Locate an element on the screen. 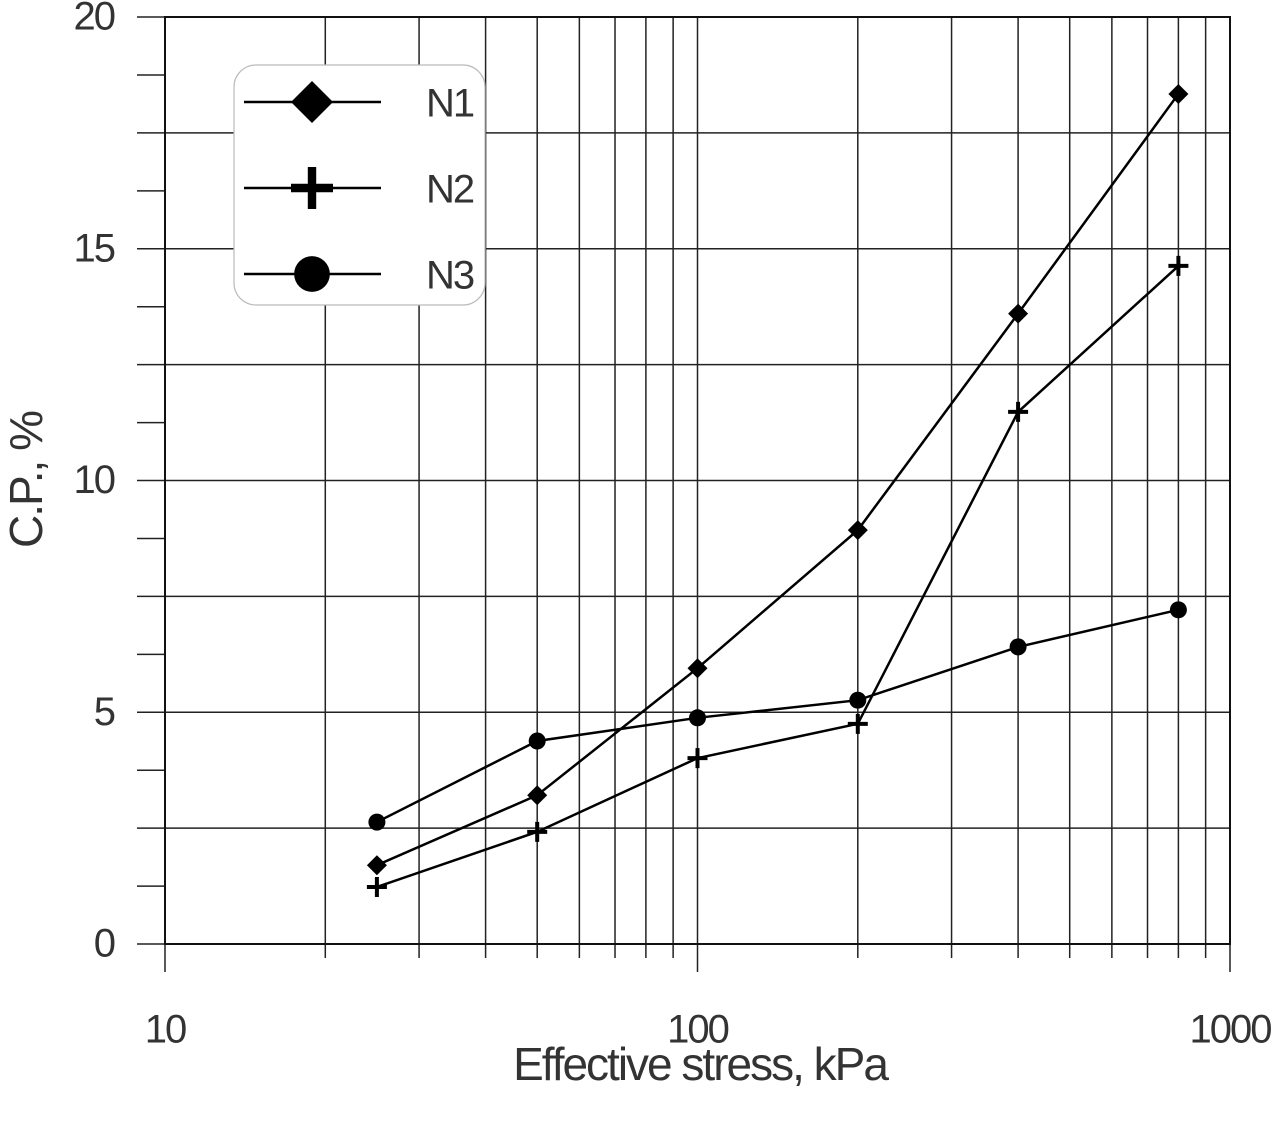  y-tick-label: 10 is located at coordinates (94, 480).